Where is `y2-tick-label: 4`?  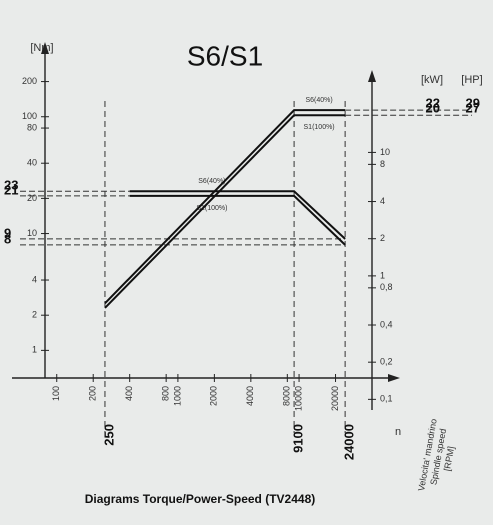
y2-tick-label: 4 is located at coordinates (382, 201).